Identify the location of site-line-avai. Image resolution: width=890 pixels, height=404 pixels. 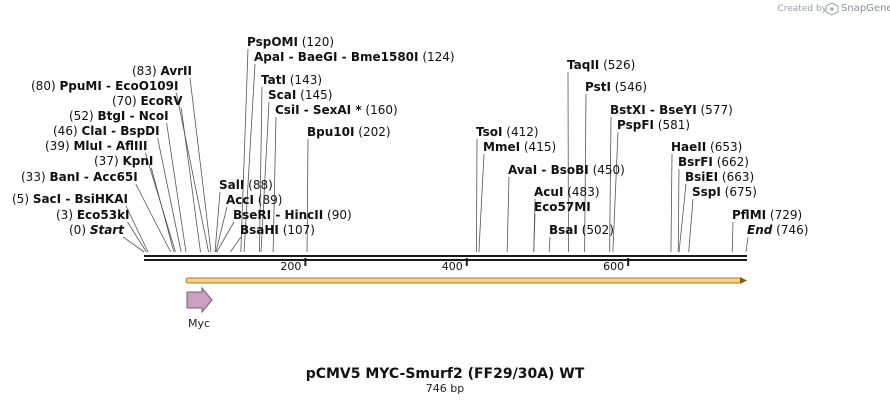
(508, 214).